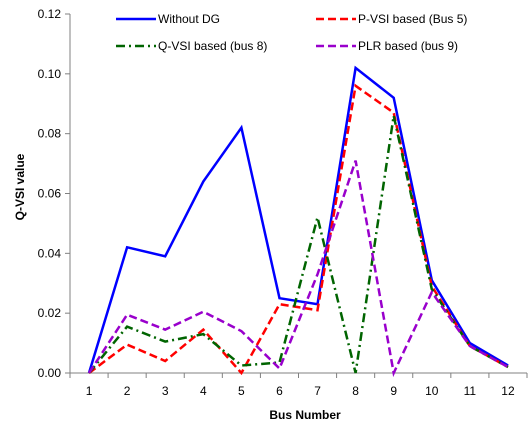 The height and width of the screenshot is (428, 532). I want to click on x-tick-label: 3, so click(165, 391).